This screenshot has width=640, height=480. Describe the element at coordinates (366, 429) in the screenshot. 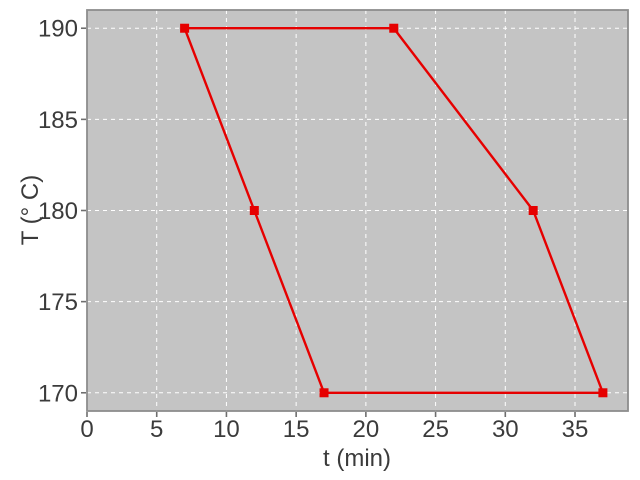

I see `x-tick-label: 20` at that location.